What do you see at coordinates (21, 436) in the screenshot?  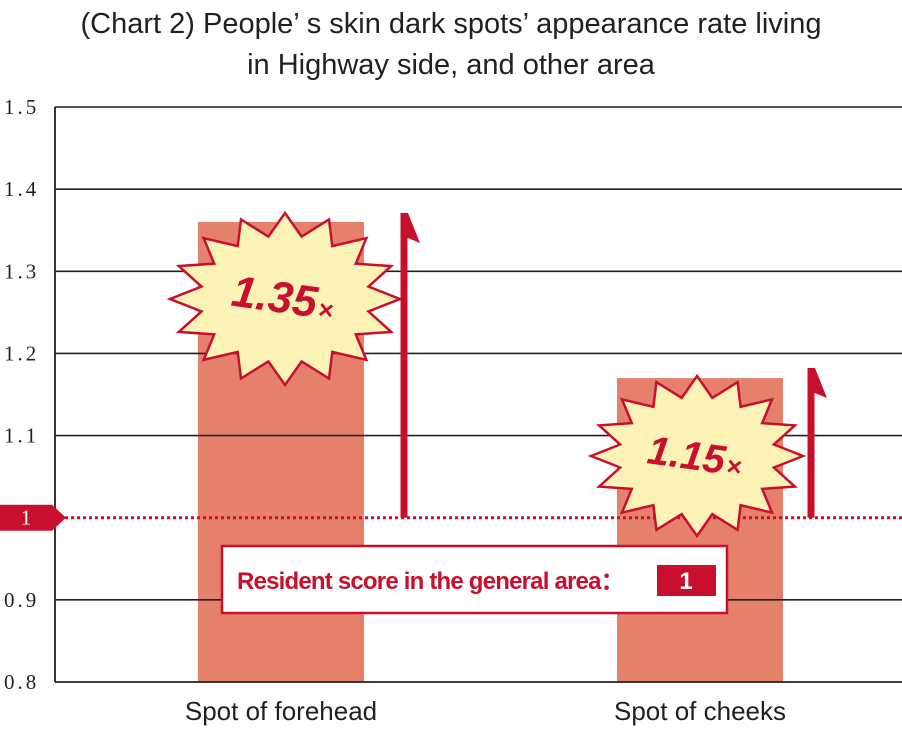 I see `y-tick-label: 1.1` at bounding box center [21, 436].